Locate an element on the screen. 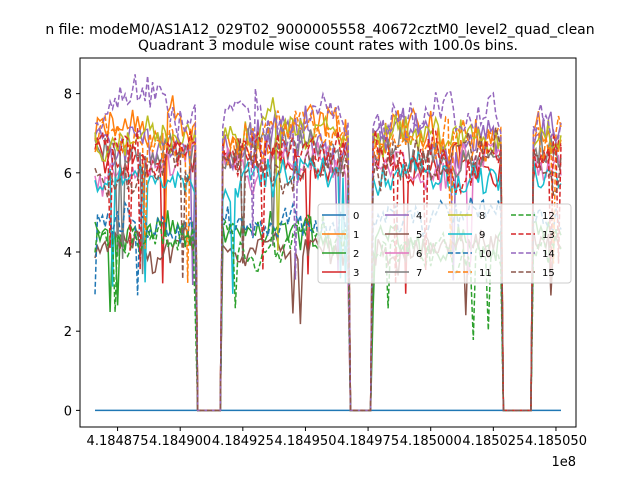 The height and width of the screenshot is (480, 640). y-axis: 0 2 4 6 8 is located at coordinates (72, 253).